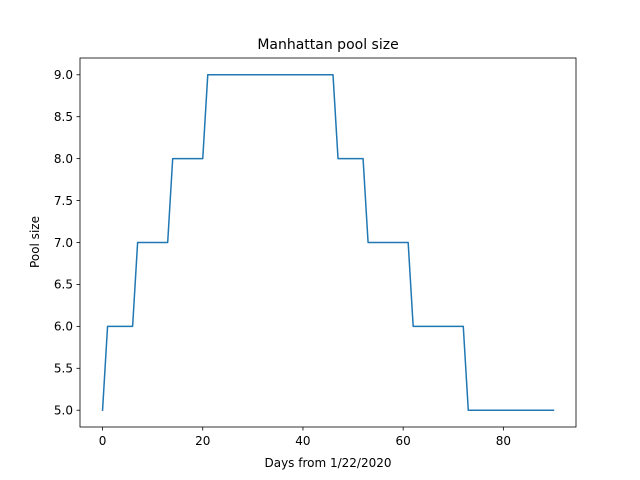 The width and height of the screenshot is (640, 480). Describe the element at coordinates (327, 463) in the screenshot. I see `x-axis-label: Days from 1/22/2020` at that location.